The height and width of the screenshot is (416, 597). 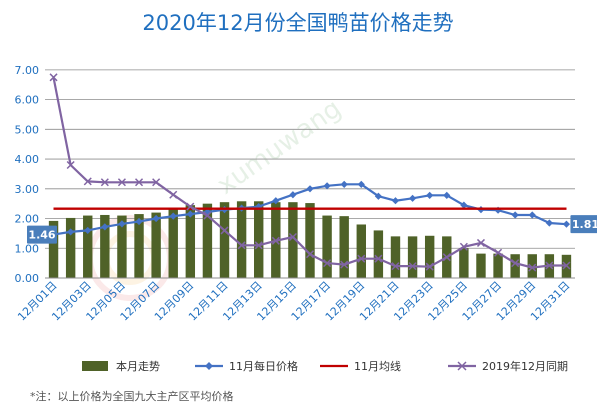 What do you see at coordinates (525, 366) in the screenshot?
I see `legend-label: 2019年12月同期` at bounding box center [525, 366].